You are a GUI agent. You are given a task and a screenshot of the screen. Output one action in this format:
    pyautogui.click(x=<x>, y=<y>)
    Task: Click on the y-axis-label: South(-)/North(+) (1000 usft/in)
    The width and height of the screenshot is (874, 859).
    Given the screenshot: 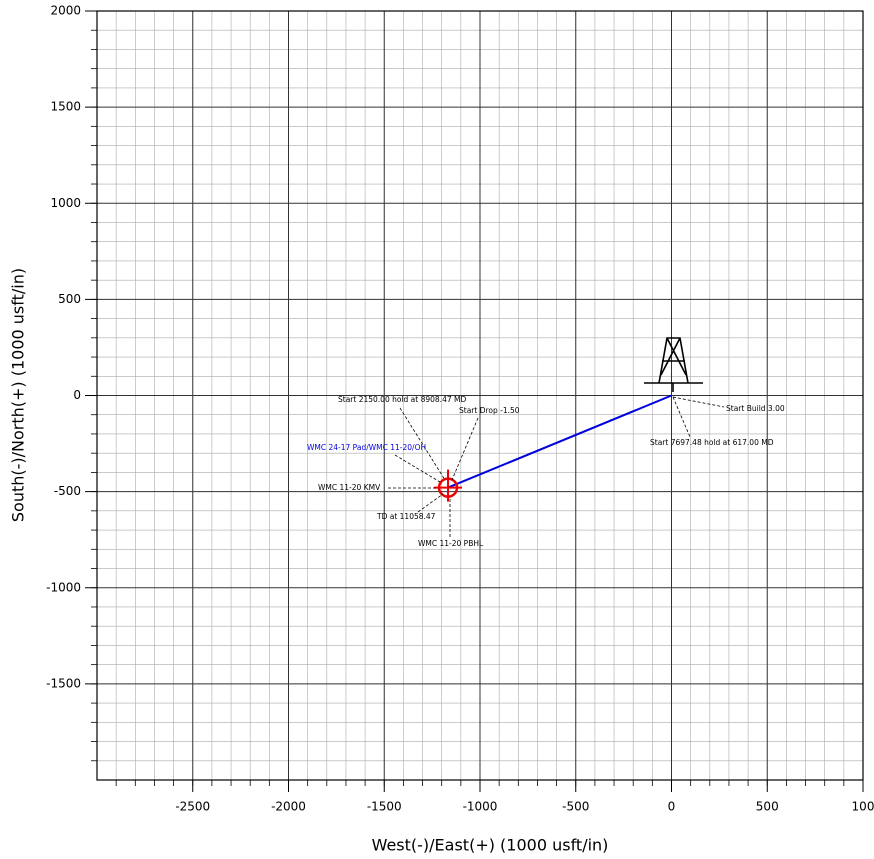 What is the action you would take?
    pyautogui.click(x=18, y=395)
    